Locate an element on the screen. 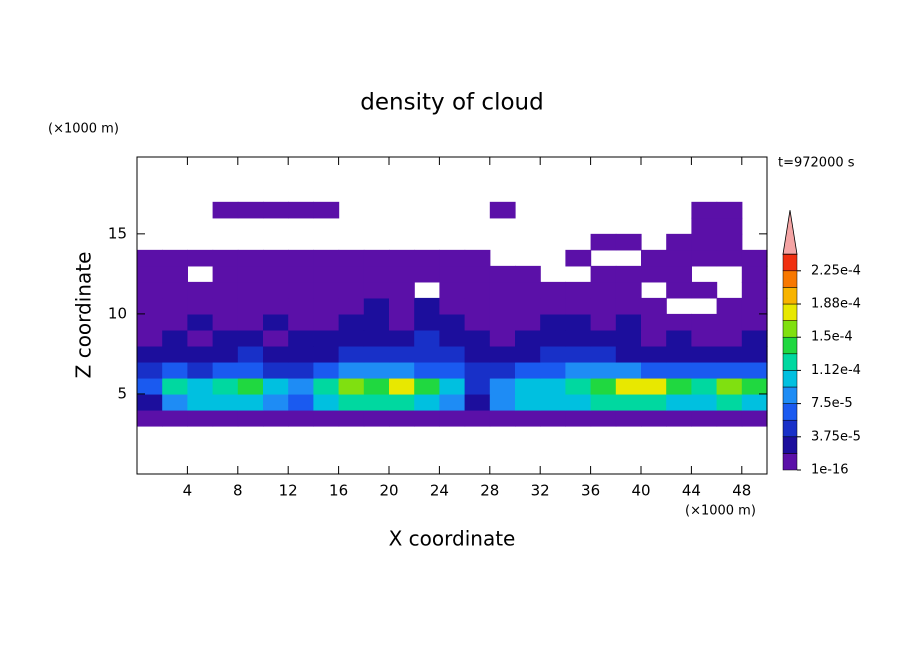  y-tick-label: 5 is located at coordinates (122, 393).